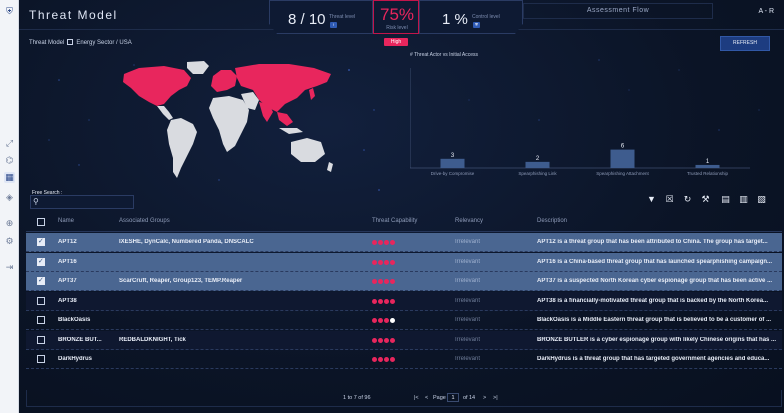 The image size is (784, 413). Describe the element at coordinates (9, 160) in the screenshot. I see `hierarchy-icon: ⌬` at that location.